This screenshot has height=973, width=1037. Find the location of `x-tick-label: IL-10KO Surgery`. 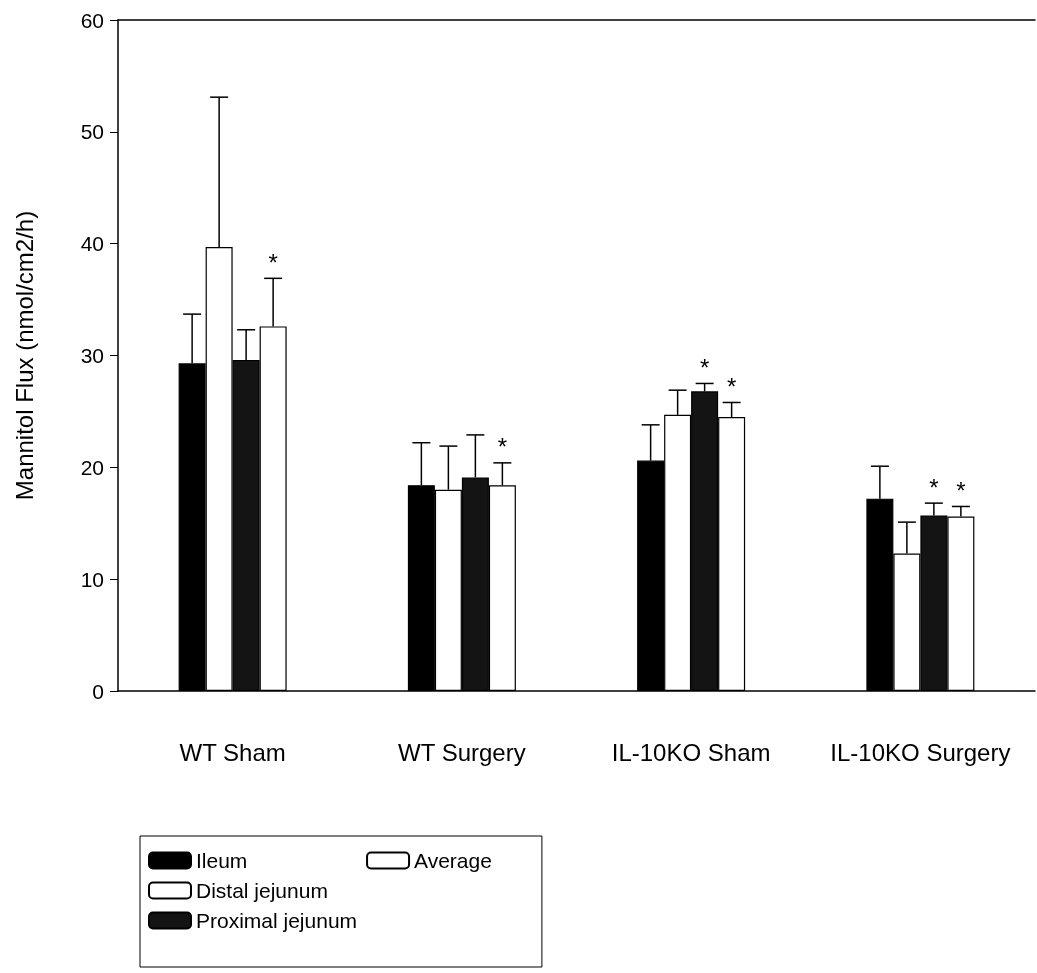

x-tick-label: IL-10KO Surgery is located at coordinates (920, 752).